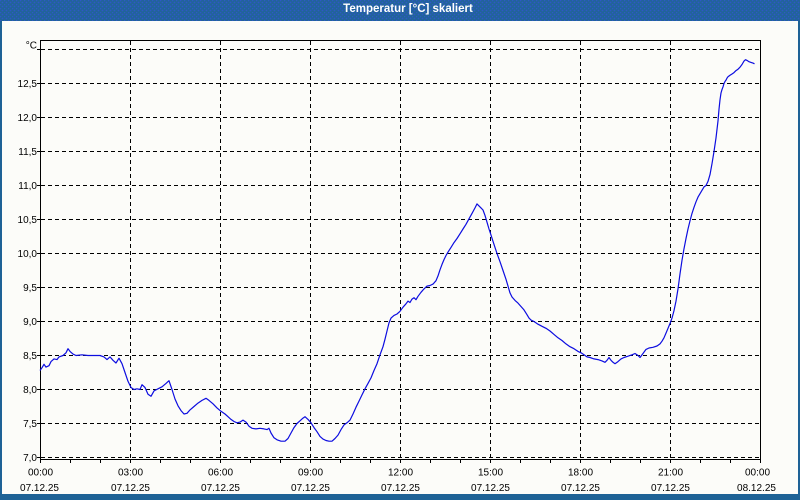 Image resolution: width=800 pixels, height=500 pixels. What do you see at coordinates (27, 186) in the screenshot?
I see `svg-text: 11,0` at bounding box center [27, 186].